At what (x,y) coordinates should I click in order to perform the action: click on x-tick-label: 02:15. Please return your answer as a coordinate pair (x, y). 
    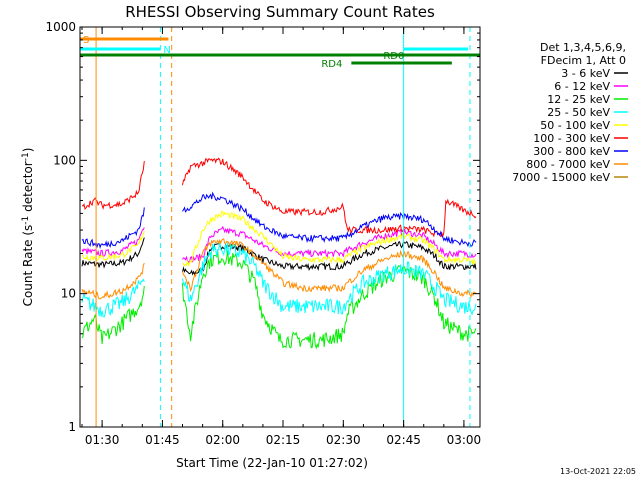
    Looking at the image, I should click on (283, 440).